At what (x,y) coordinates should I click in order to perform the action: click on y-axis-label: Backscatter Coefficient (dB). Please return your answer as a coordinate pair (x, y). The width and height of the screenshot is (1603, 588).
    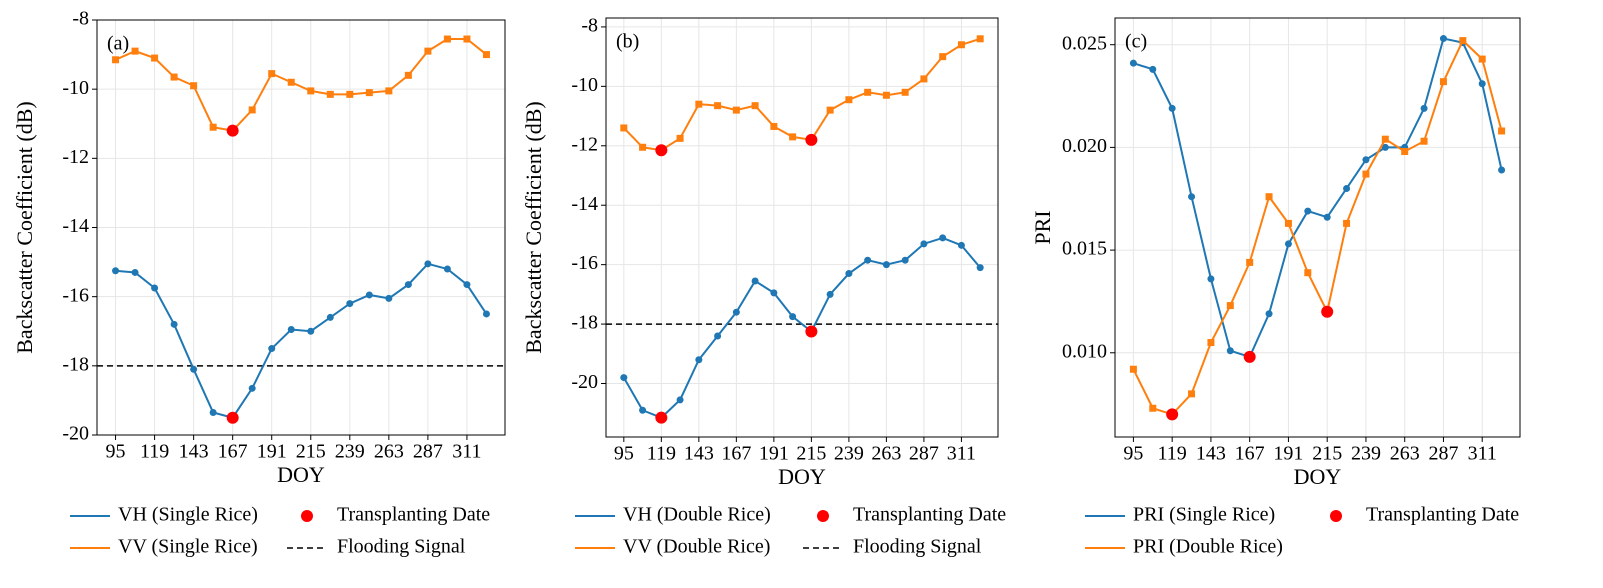
    Looking at the image, I should click on (24, 227).